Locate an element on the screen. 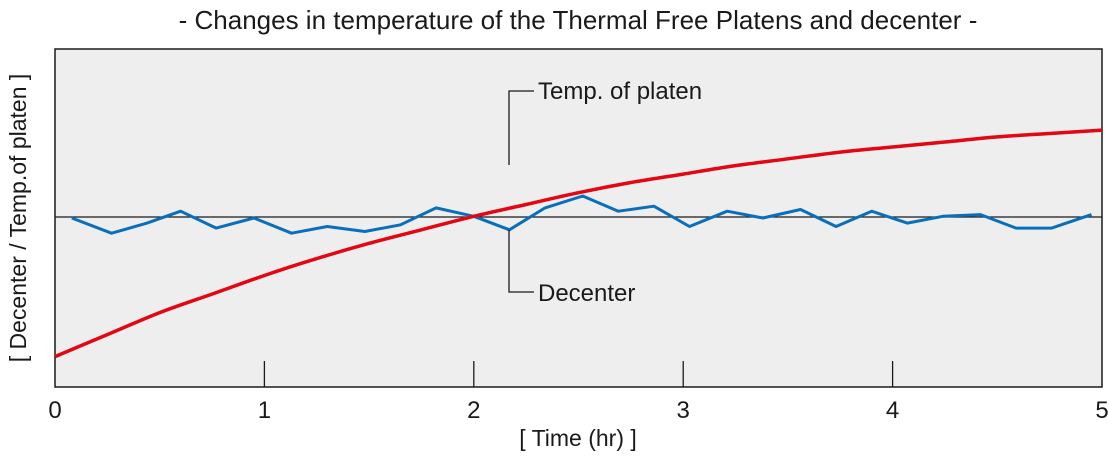 The image size is (1109, 456). x-tick-label-5: 5 is located at coordinates (1101, 410).